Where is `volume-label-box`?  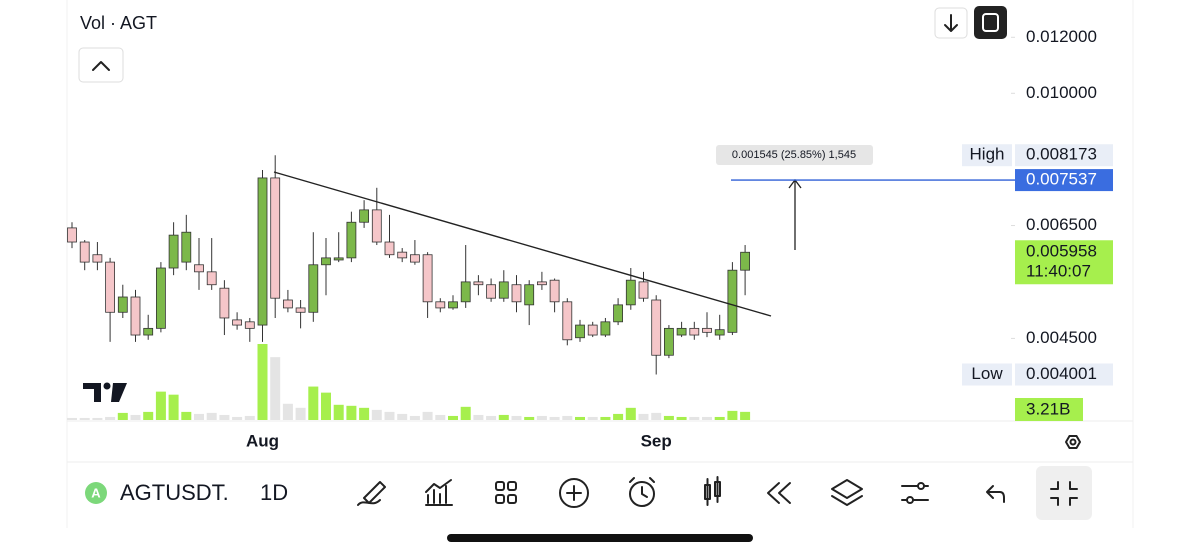
volume-label-box is located at coordinates (1049, 409).